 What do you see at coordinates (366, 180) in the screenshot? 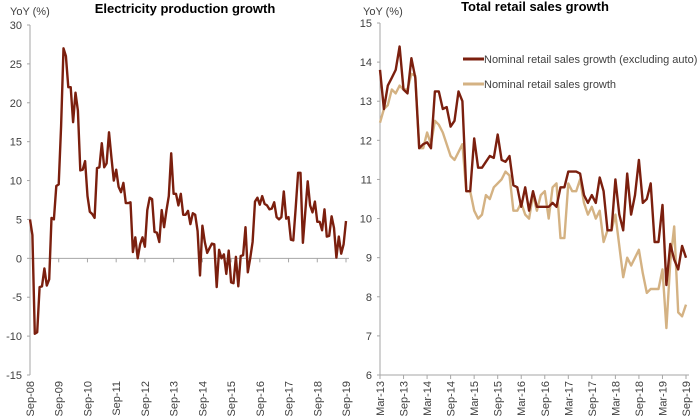
I see `y-tick-label: 11` at bounding box center [366, 180].